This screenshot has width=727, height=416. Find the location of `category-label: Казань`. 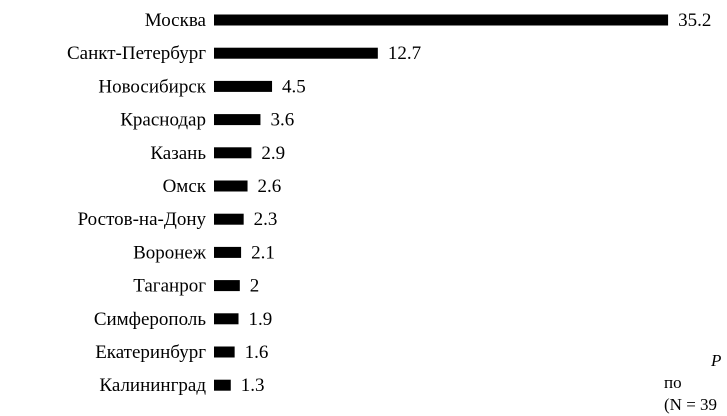

category-label: Казань is located at coordinates (178, 153).